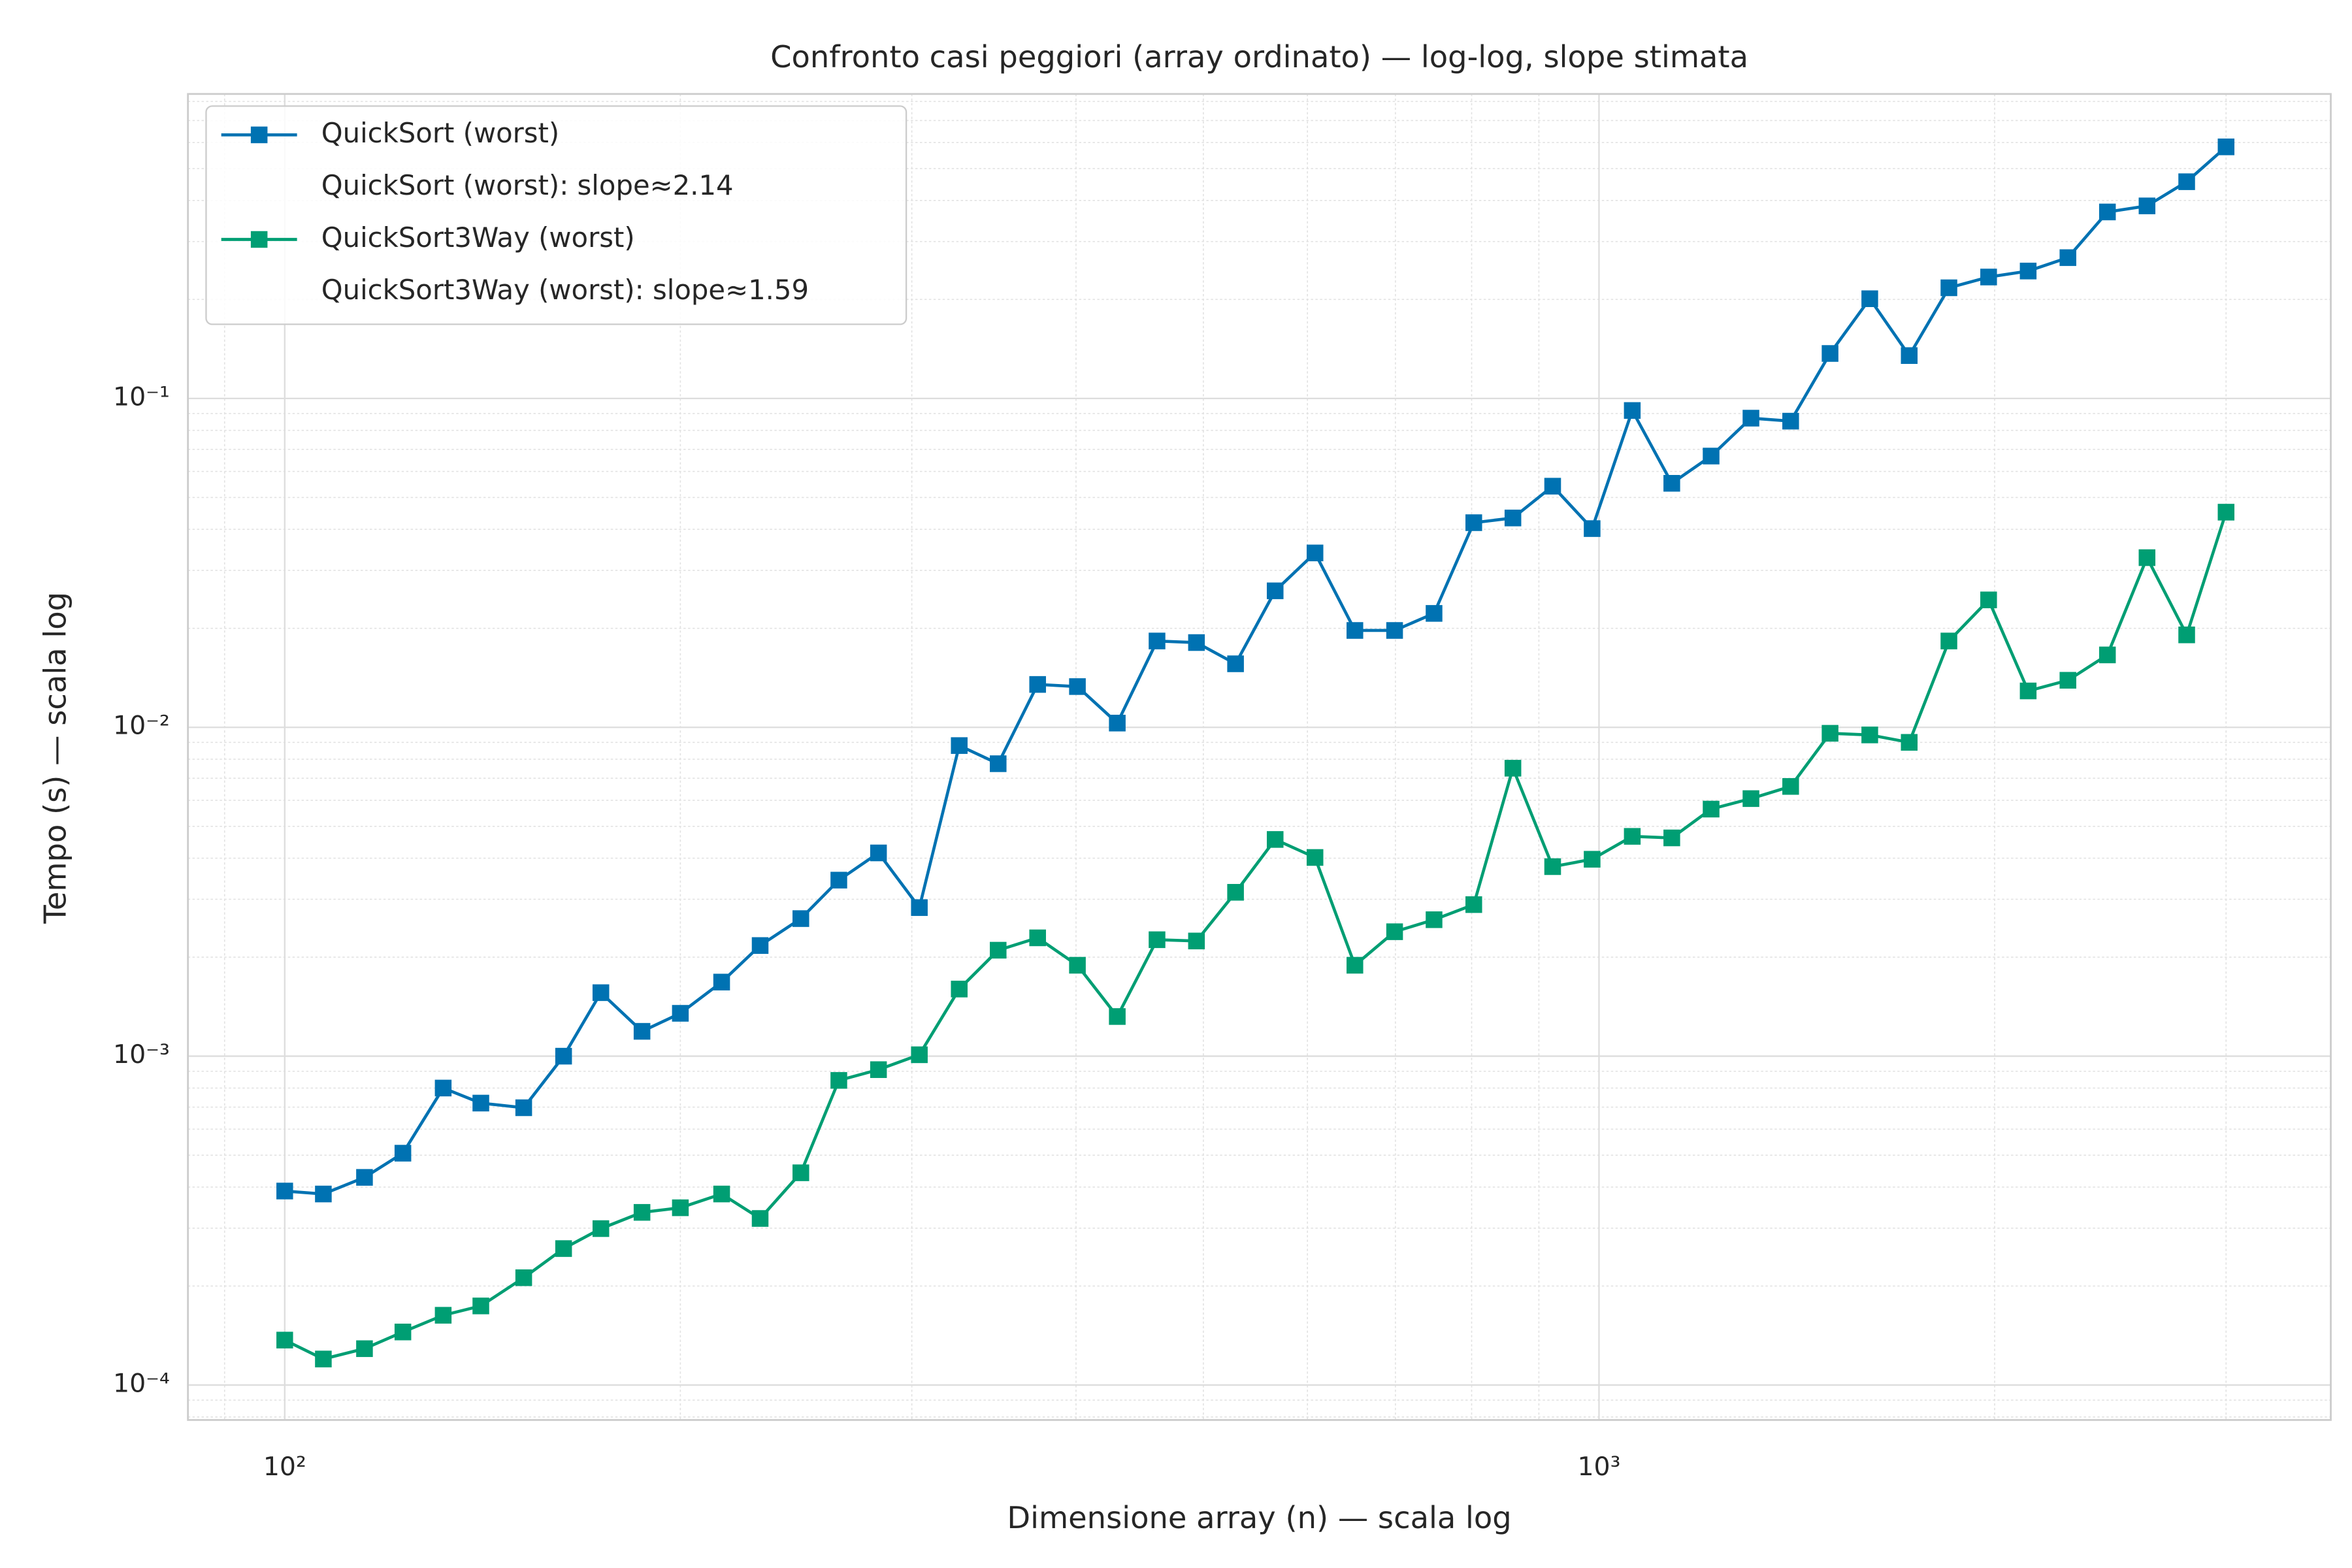 The image size is (2352, 1568). What do you see at coordinates (527, 185) in the screenshot?
I see `legend-note: QuickSort (worst): slope≈2.14` at bounding box center [527, 185].